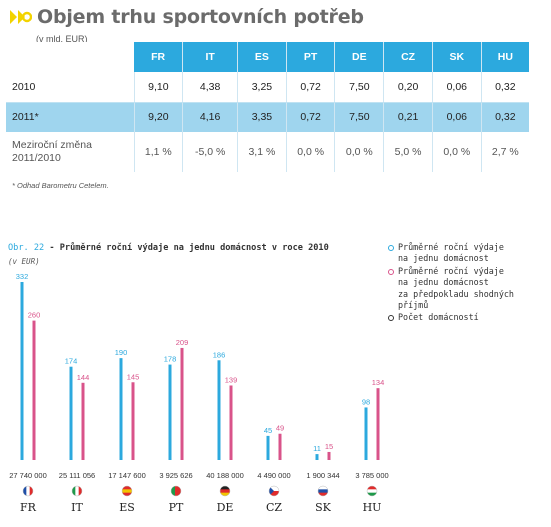 This screenshot has height=527, width=551. I want to click on table-header-row: FR IT ES PT DE CZ SK HU, so click(267, 57).